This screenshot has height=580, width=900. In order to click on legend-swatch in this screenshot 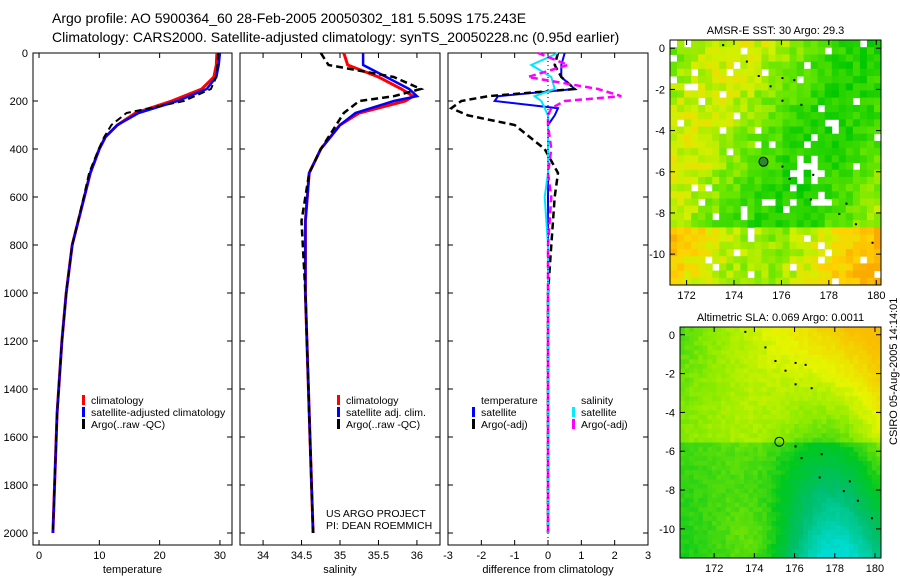, I will do `click(83, 400)`.